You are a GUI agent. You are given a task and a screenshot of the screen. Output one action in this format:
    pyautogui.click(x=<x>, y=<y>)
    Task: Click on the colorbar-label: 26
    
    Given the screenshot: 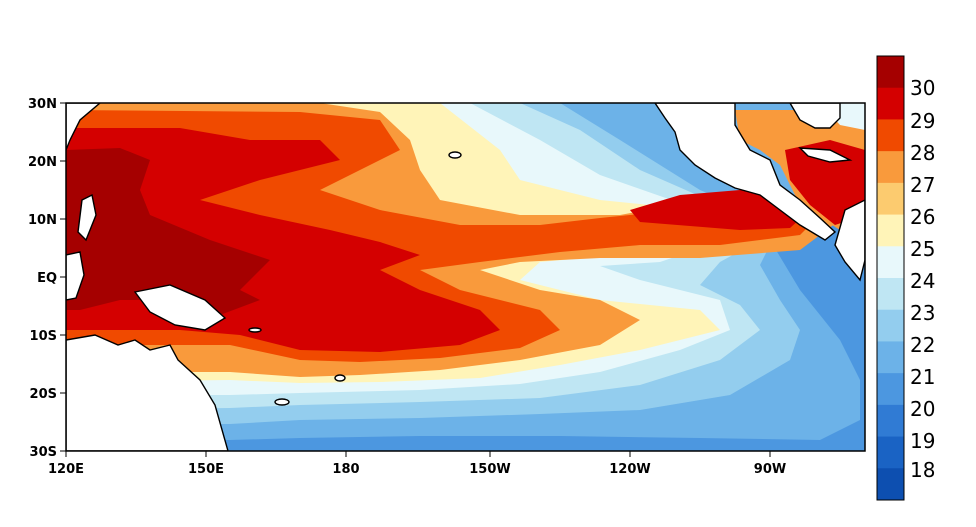 What is the action you would take?
    pyautogui.click(x=922, y=217)
    